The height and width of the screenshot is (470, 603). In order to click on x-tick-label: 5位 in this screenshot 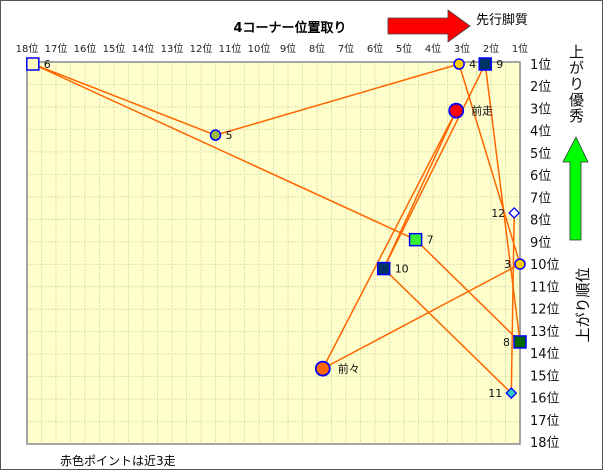, I will do `click(404, 48)`.